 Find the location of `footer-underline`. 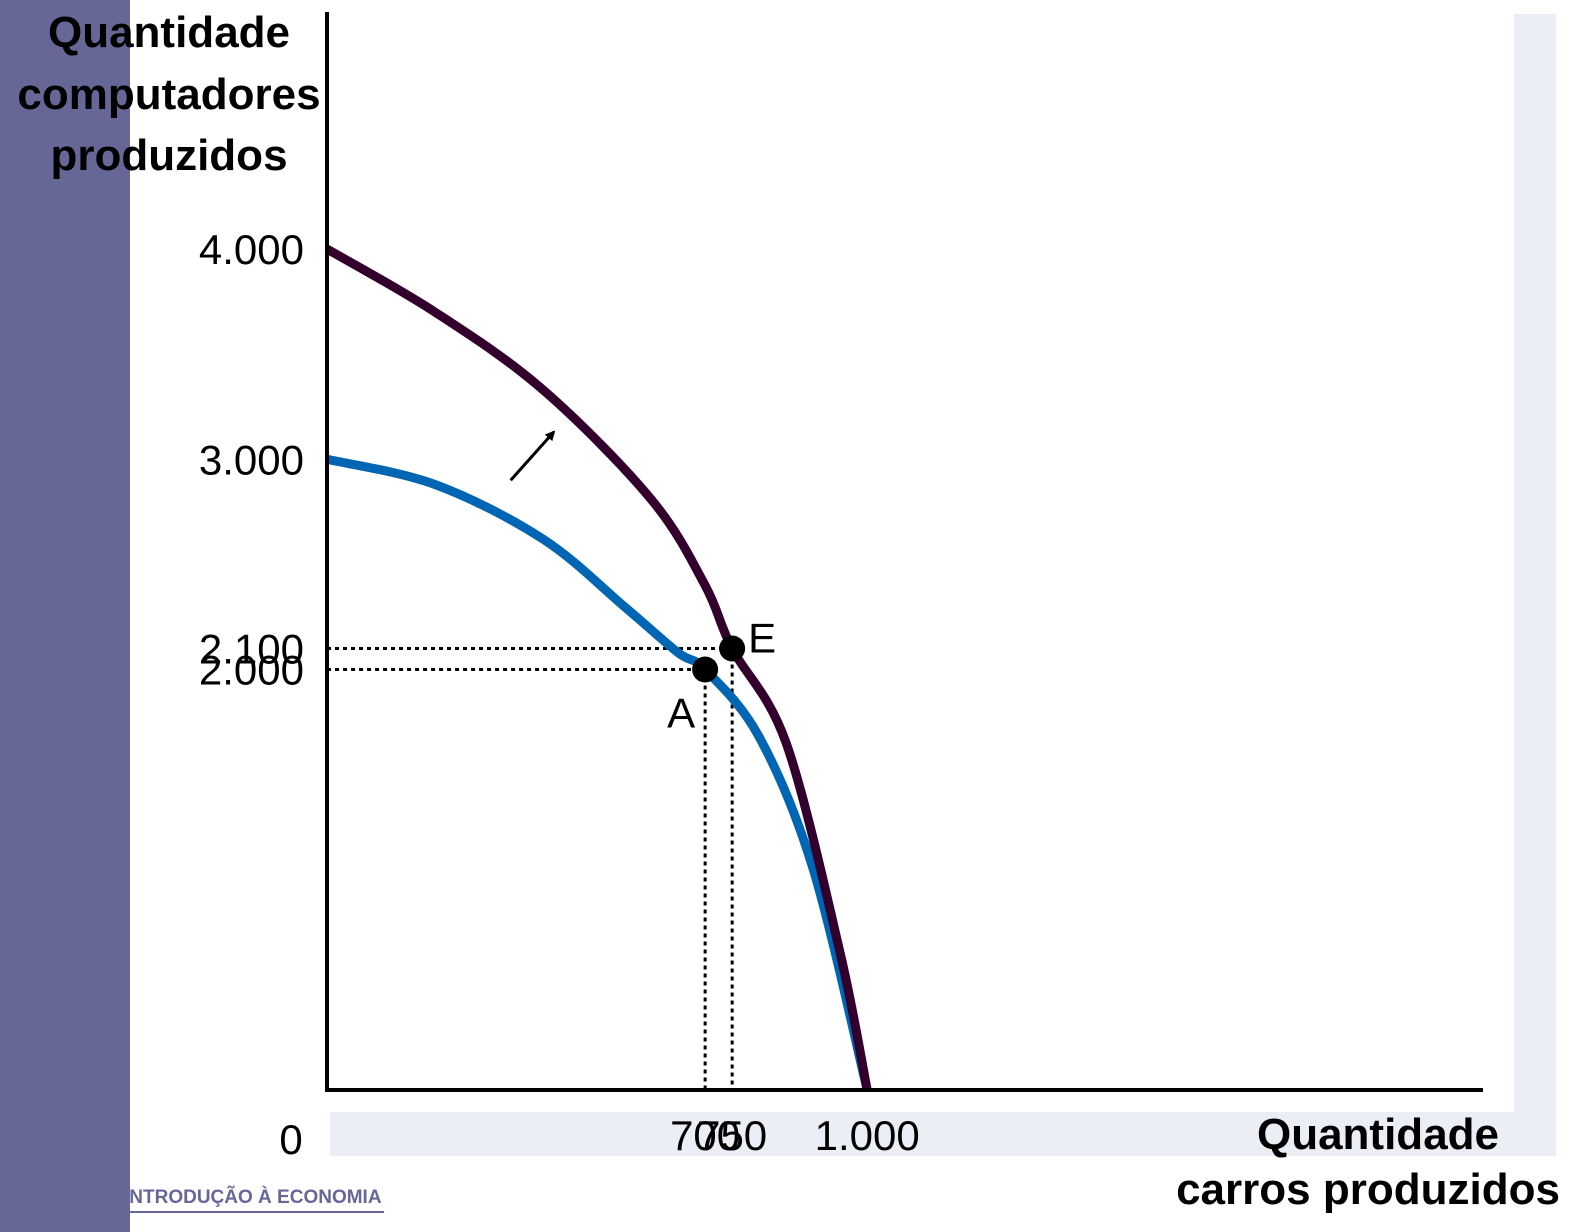

footer-underline is located at coordinates (247, 1212).